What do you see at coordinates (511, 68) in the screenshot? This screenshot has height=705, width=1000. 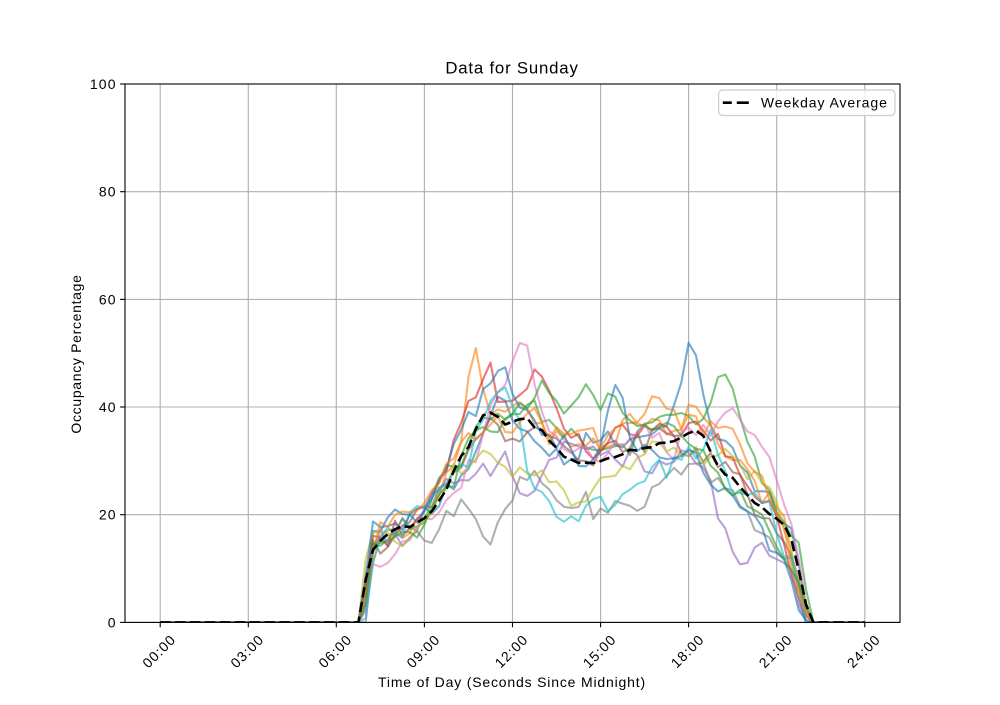 I see `svg-text: Data for Sunday` at bounding box center [511, 68].